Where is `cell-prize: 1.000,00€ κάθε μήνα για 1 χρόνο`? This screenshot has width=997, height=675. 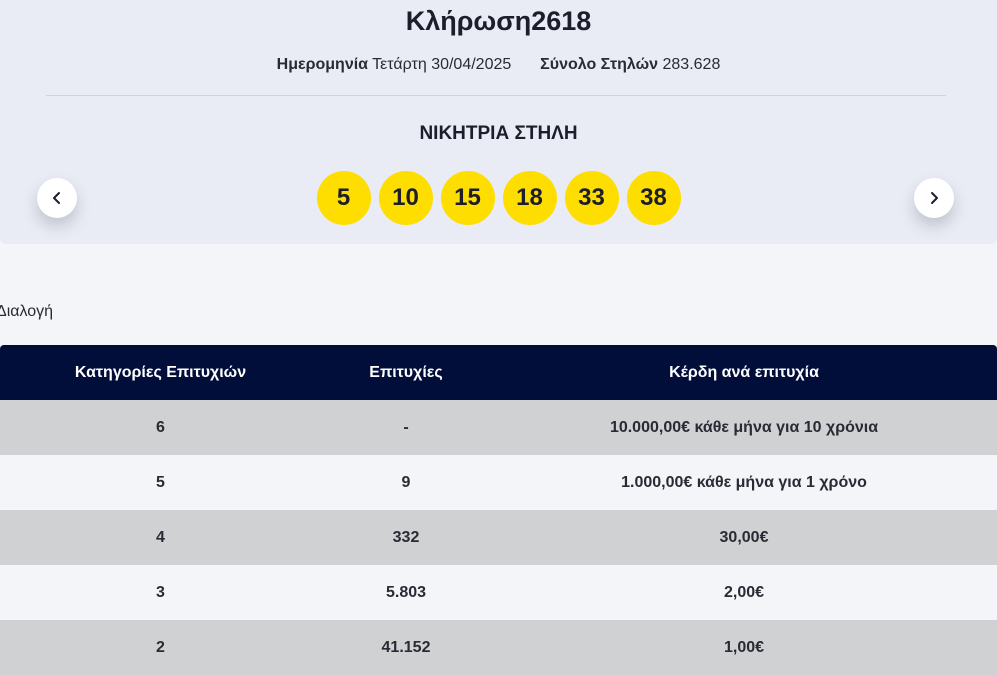 cell-prize: 1.000,00€ κάθε μήνα για 1 χρόνο is located at coordinates (744, 482).